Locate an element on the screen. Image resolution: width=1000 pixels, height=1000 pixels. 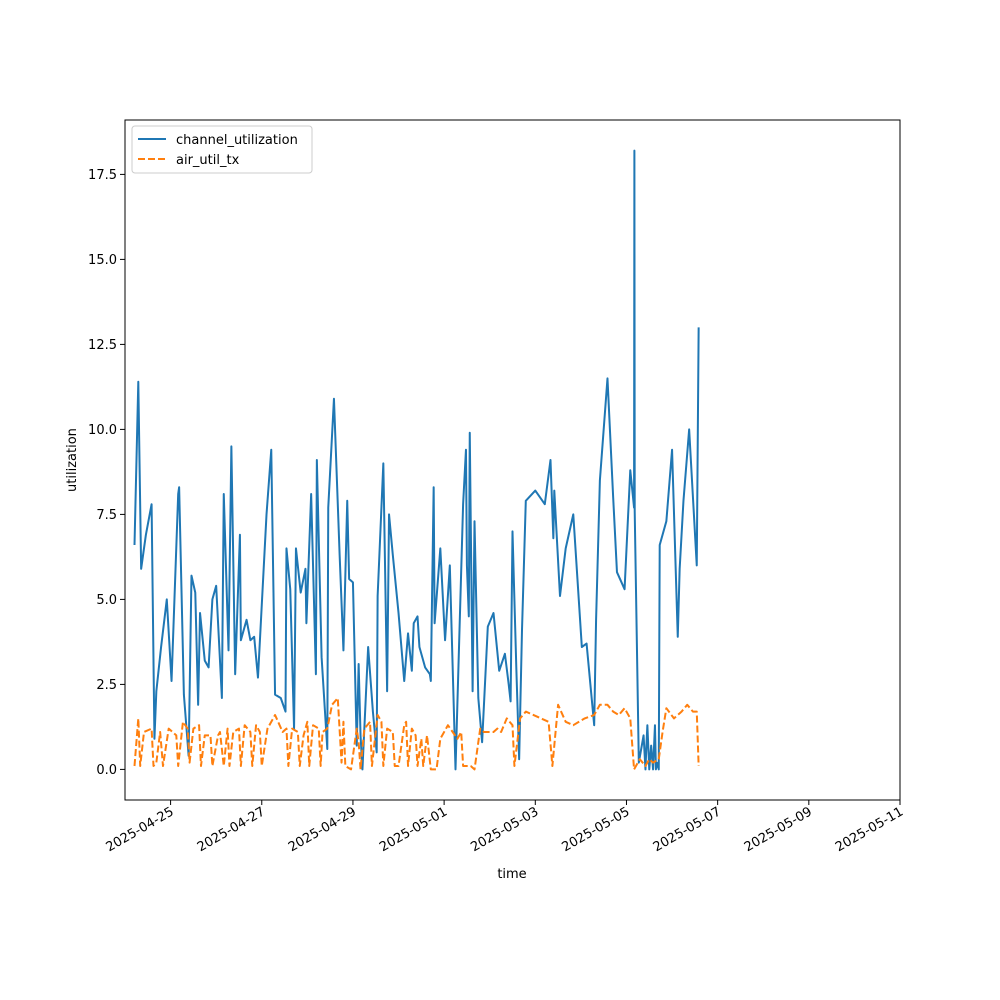
y-tick-label: 0.0 is located at coordinates (106, 770).